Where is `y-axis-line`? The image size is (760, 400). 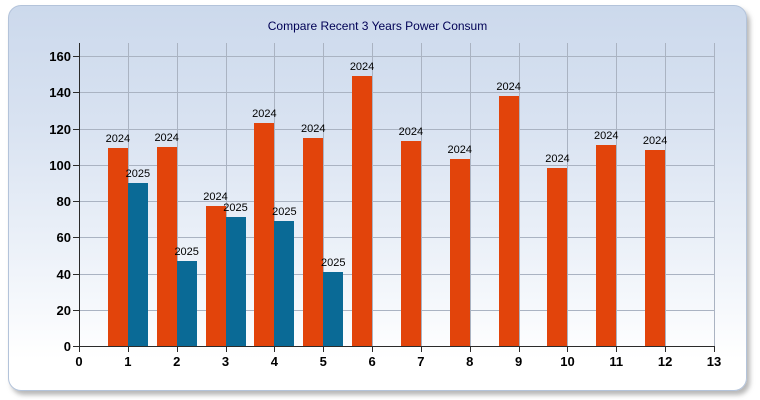 y-axis-line is located at coordinates (79, 195).